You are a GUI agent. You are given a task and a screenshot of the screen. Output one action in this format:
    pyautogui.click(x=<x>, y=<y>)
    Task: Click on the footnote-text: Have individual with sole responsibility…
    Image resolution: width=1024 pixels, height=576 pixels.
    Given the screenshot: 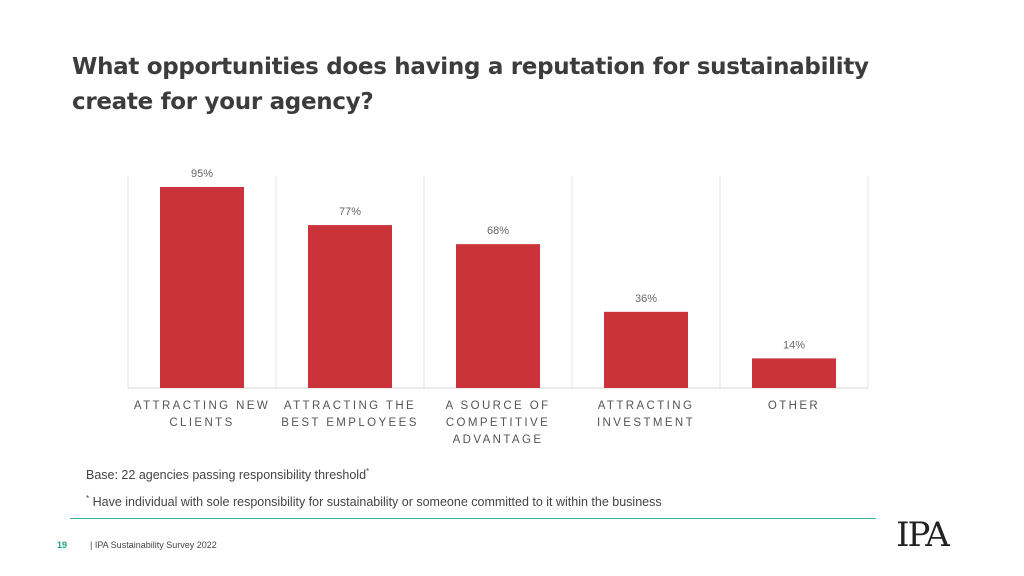 What is the action you would take?
    pyautogui.click(x=375, y=502)
    